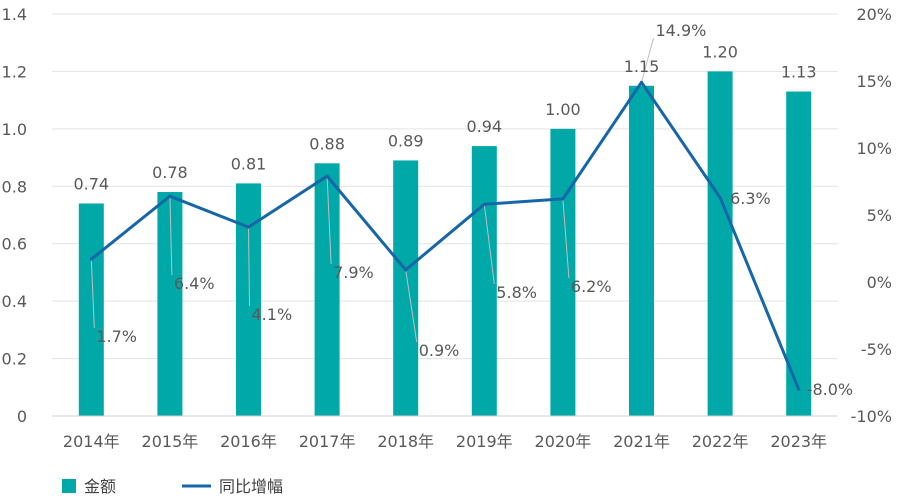 The width and height of the screenshot is (900, 499). Describe the element at coordinates (14, 129) in the screenshot. I see `y-left-tick-label: 1.0` at that location.